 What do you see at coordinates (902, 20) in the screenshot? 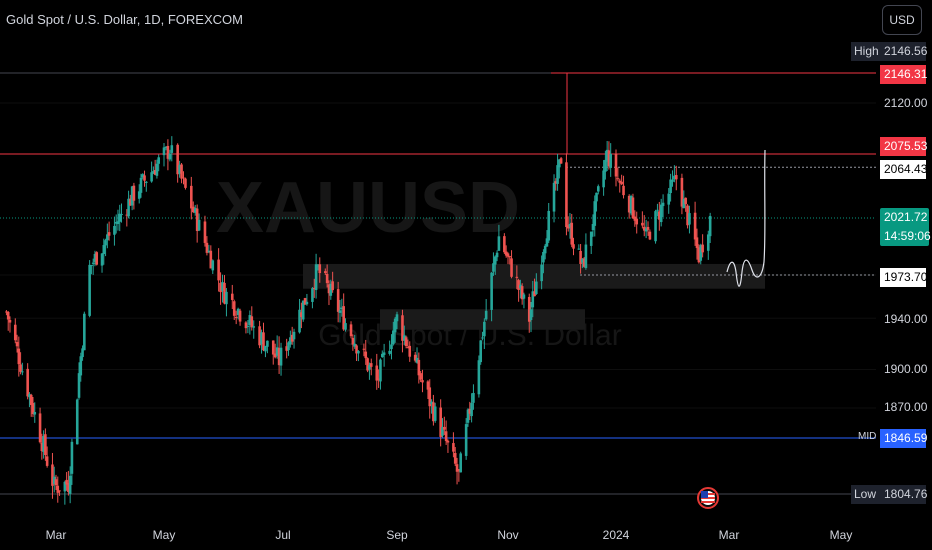
I see `currency-button: USD` at bounding box center [902, 20].